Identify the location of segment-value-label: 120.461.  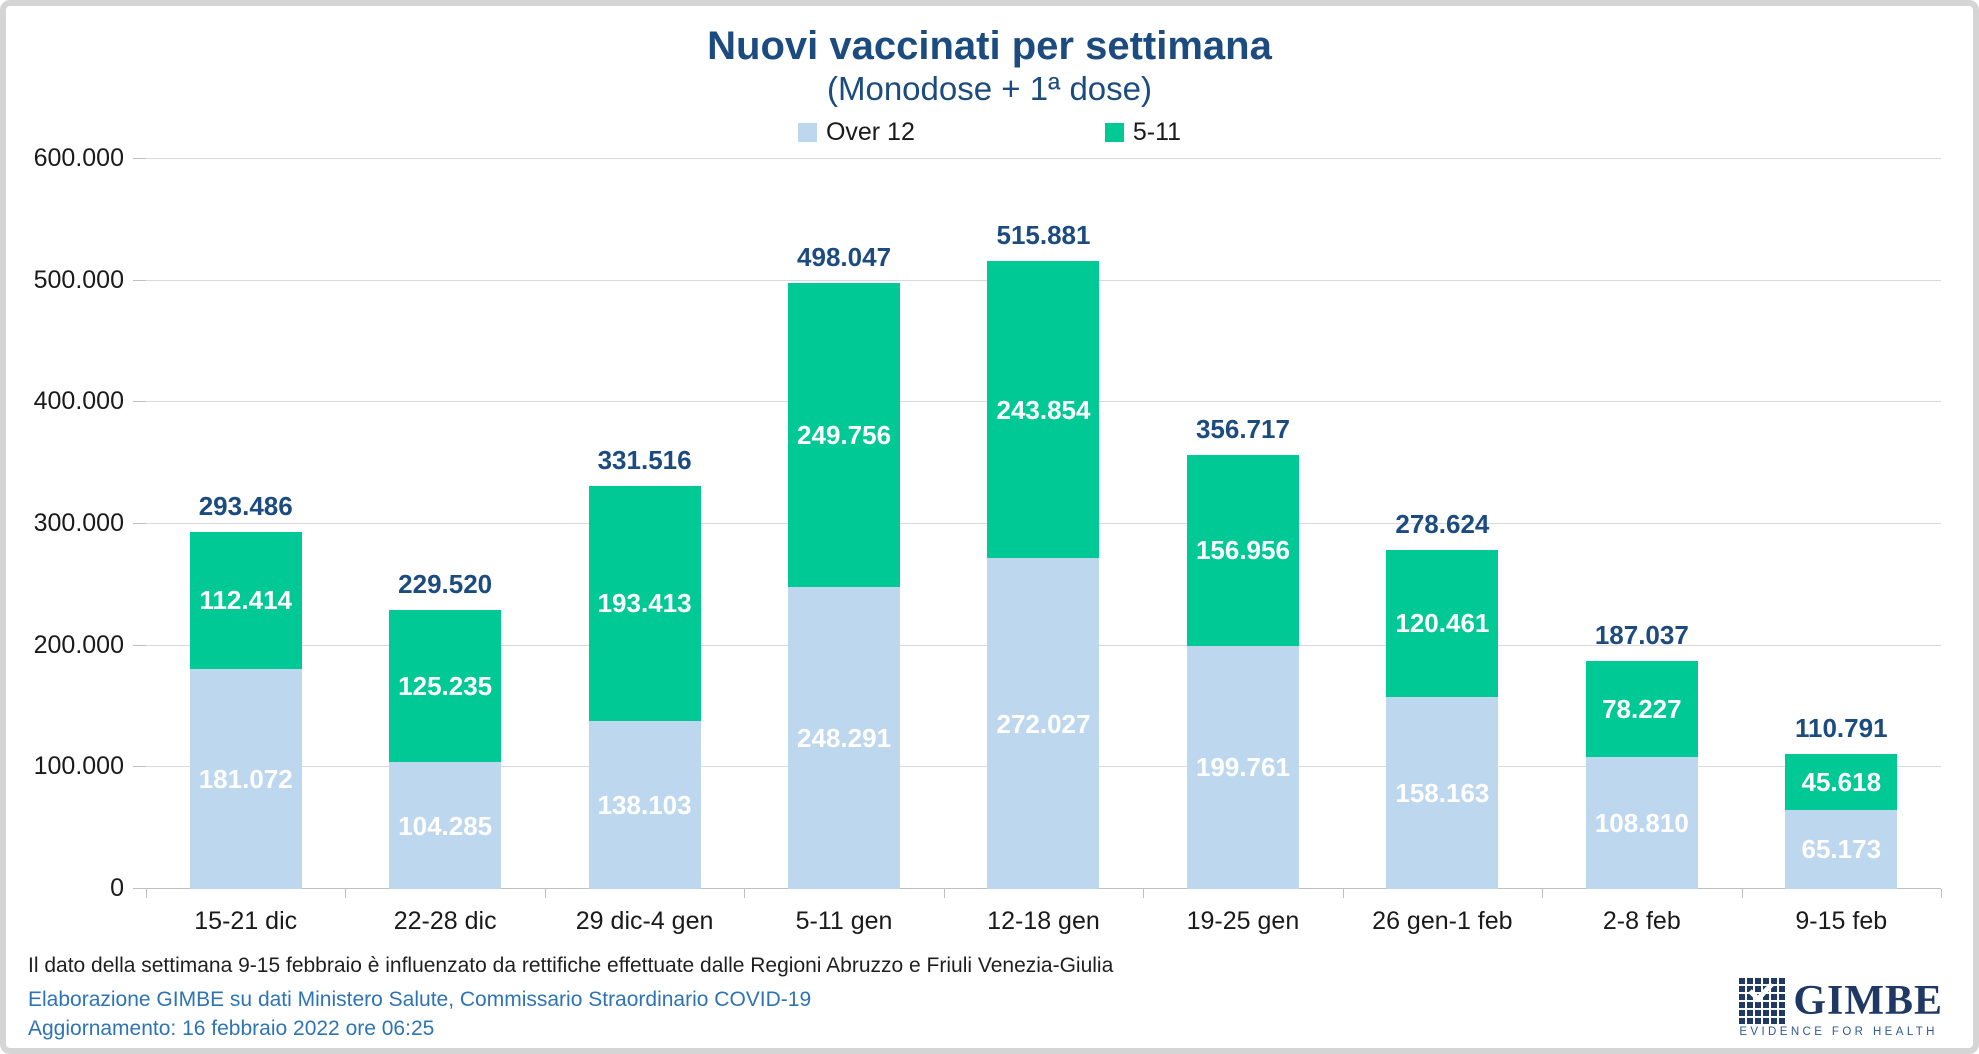
(1442, 623).